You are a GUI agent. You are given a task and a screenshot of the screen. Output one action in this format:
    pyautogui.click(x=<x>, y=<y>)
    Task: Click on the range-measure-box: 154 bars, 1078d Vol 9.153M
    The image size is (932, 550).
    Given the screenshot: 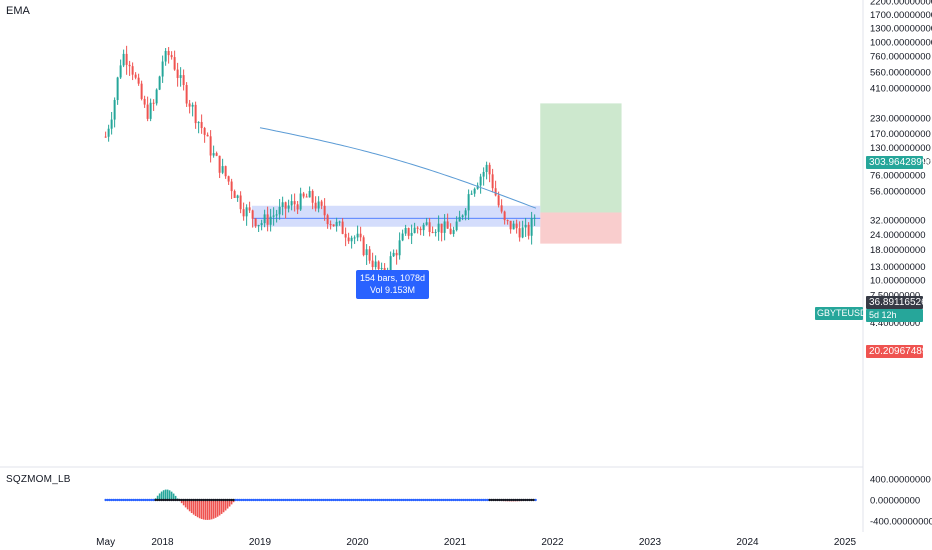 What is the action you would take?
    pyautogui.click(x=392, y=284)
    